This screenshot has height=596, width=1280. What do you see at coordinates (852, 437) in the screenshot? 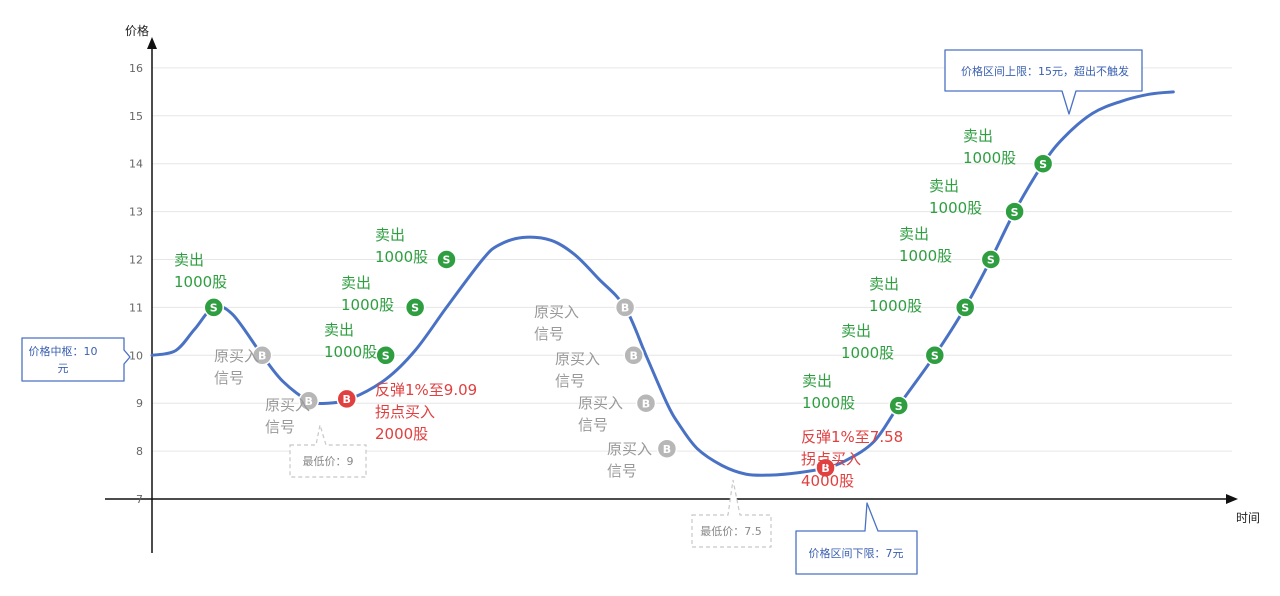
I see `buy-marker-label: 反弹1%至7.58` at bounding box center [852, 437].